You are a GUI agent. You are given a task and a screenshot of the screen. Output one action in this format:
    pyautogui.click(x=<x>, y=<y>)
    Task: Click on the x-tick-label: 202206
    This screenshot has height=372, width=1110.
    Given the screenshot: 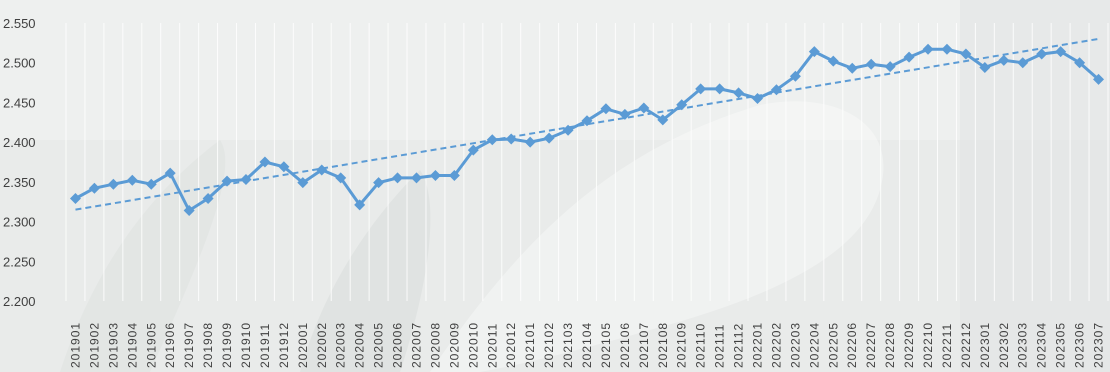 What is the action you would take?
    pyautogui.click(x=852, y=345)
    